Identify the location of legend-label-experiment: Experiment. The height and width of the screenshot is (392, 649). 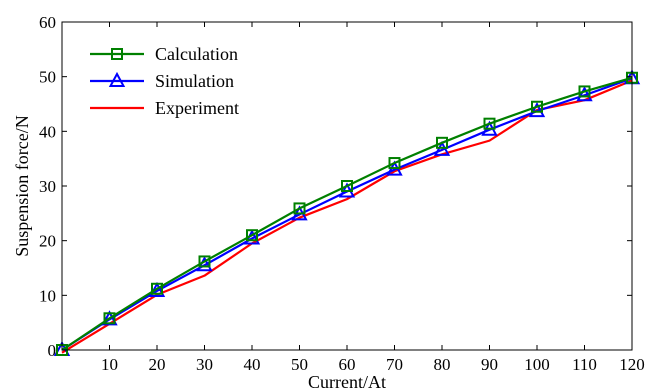
(197, 108).